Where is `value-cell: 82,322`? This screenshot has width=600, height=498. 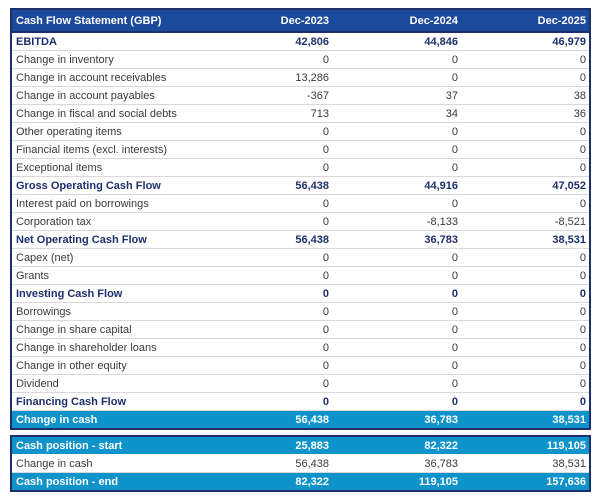
value-cell: 82,322 is located at coordinates (396, 445).